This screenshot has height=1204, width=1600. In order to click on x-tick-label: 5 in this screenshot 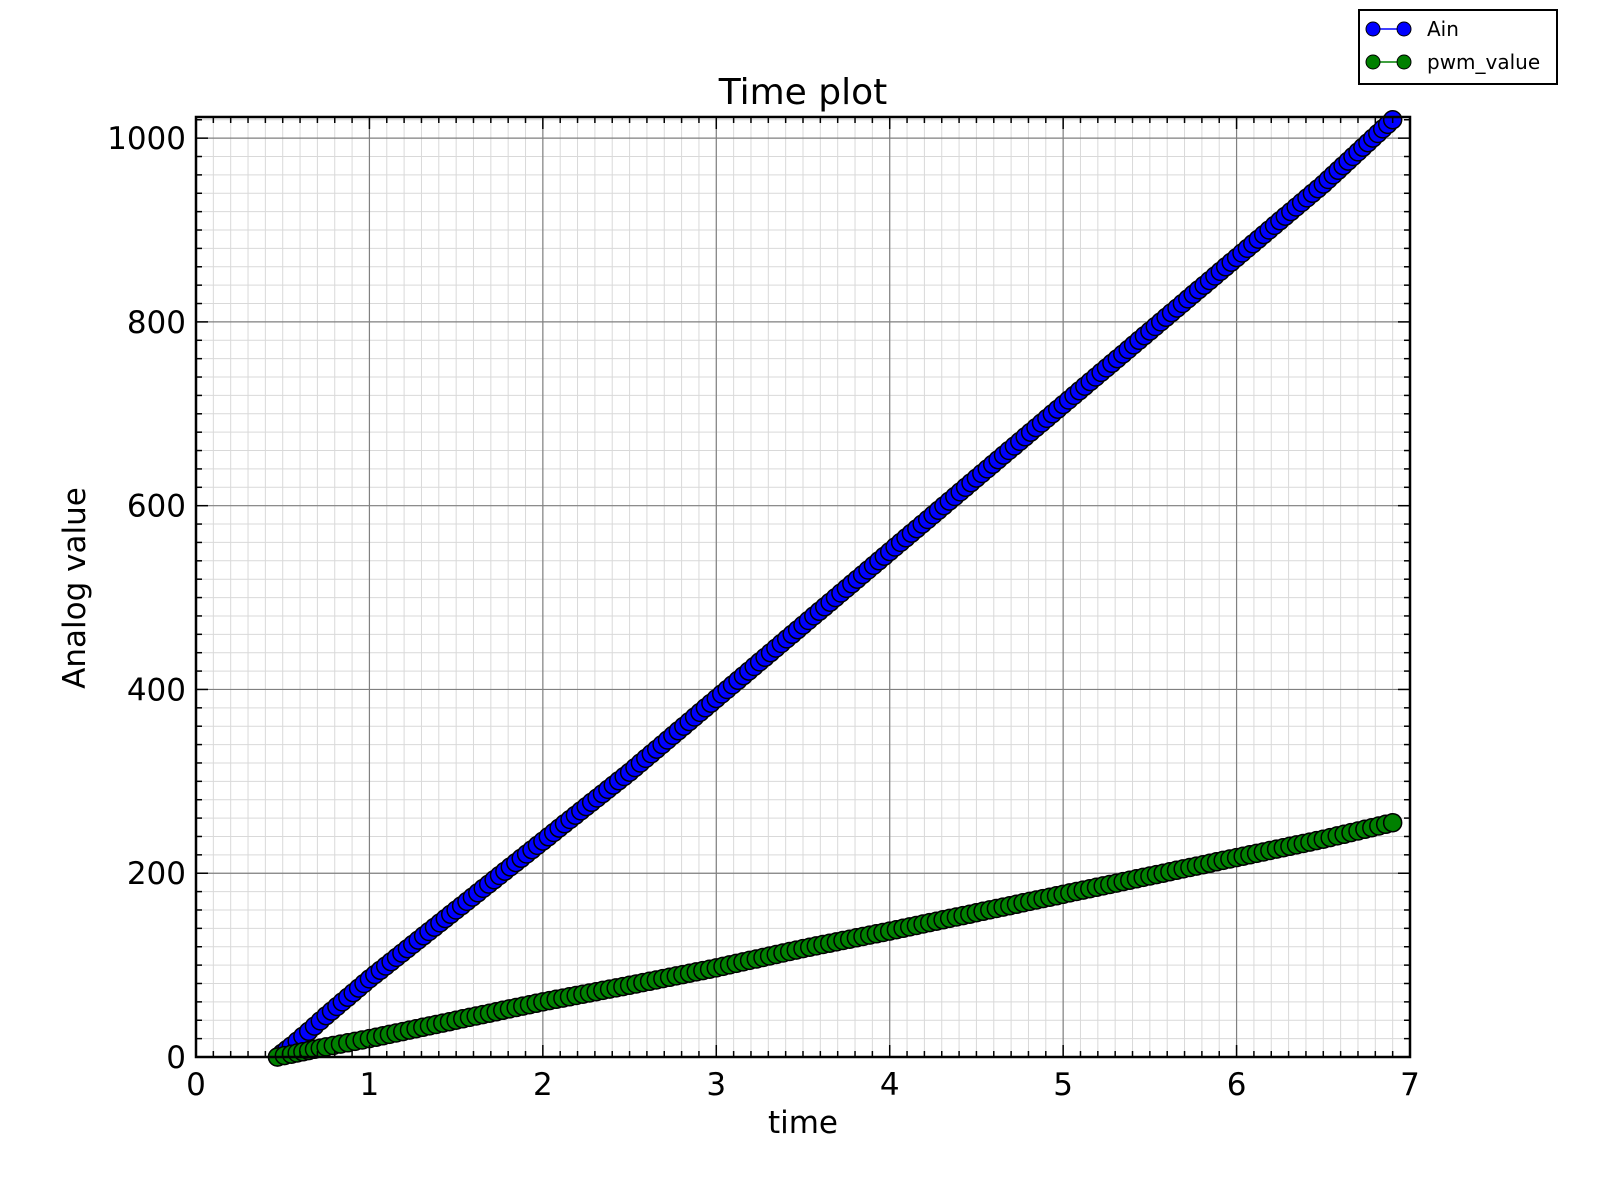, I will do `click(1063, 1085)`.